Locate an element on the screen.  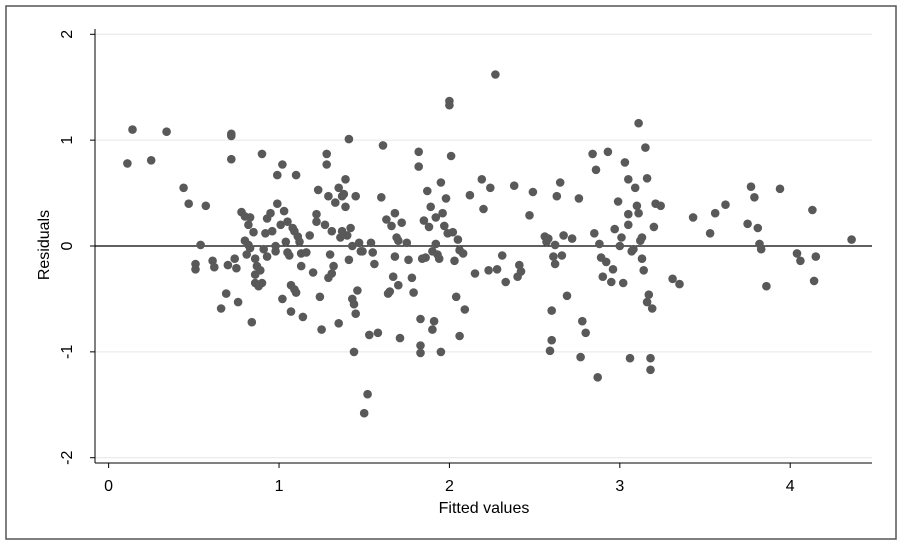
x-tick-label: 0 is located at coordinates (108, 486).